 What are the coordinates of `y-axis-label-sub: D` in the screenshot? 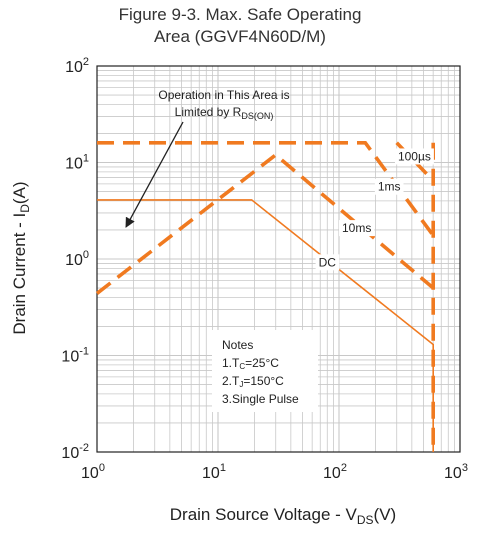 It's located at (25, 208).